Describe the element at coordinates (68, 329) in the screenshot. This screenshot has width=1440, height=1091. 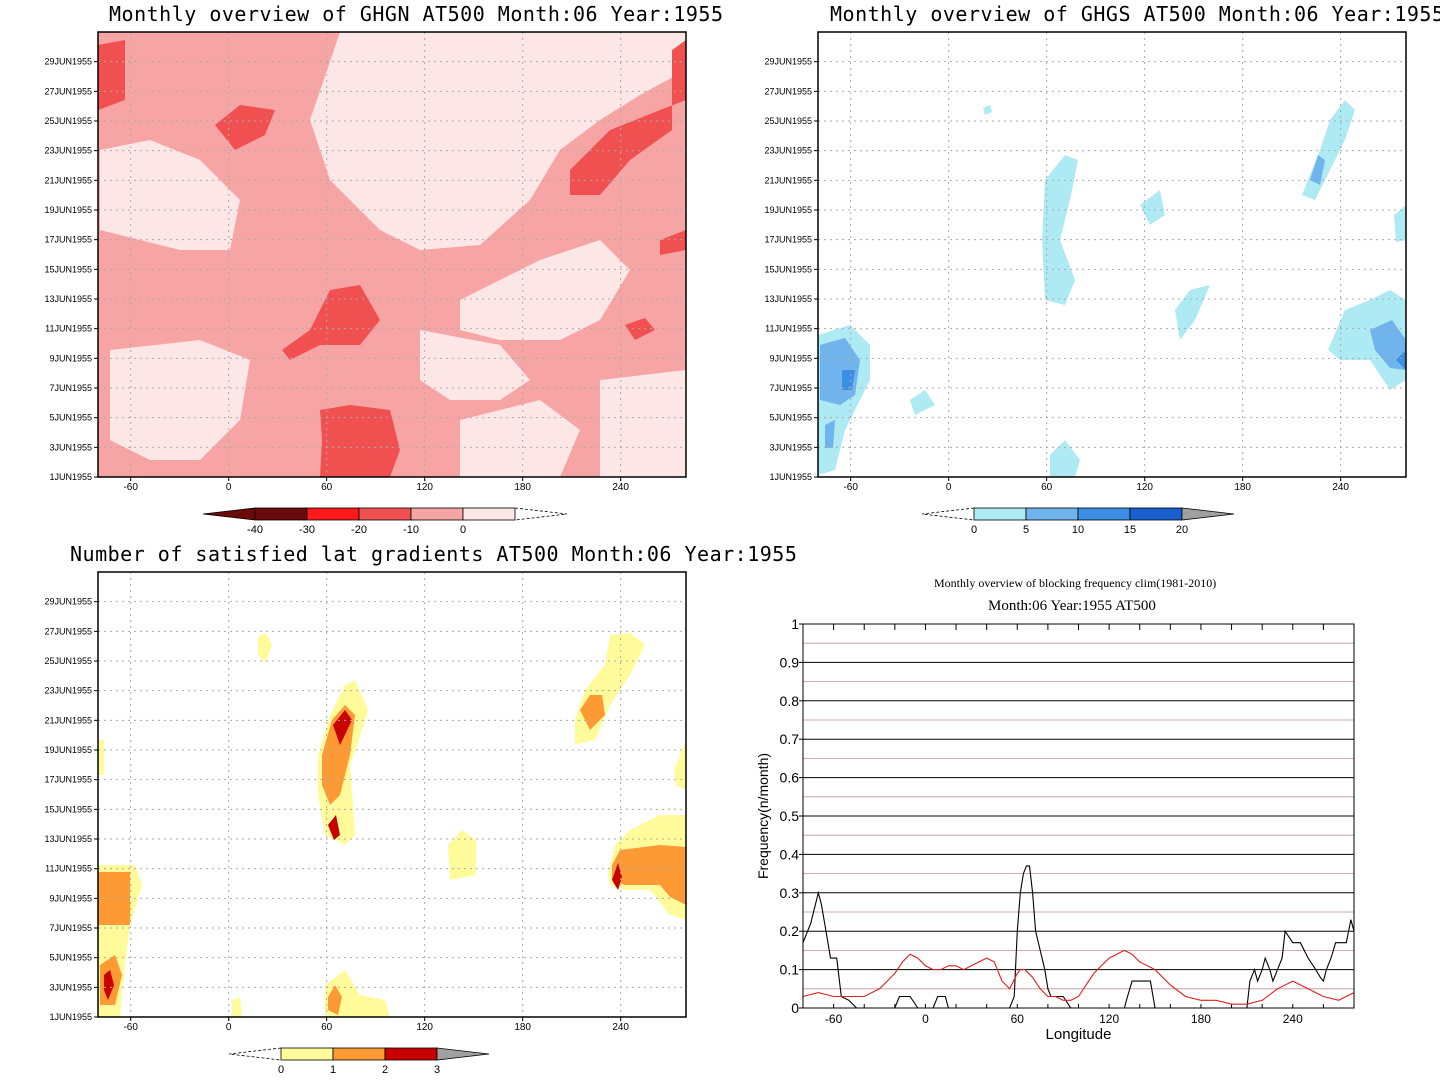
I see `y-tick-label: 11JUN1955` at that location.